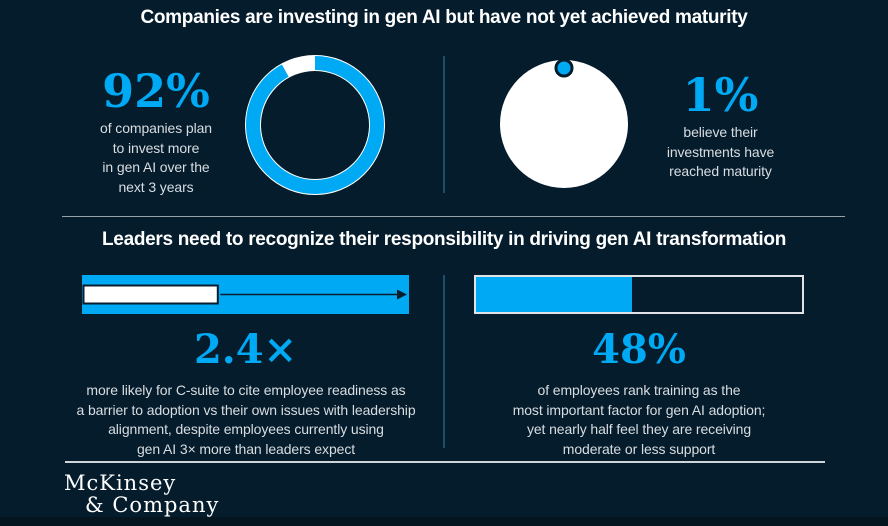 The width and height of the screenshot is (888, 526). I want to click on ratio-bar-svg, so click(245, 294).